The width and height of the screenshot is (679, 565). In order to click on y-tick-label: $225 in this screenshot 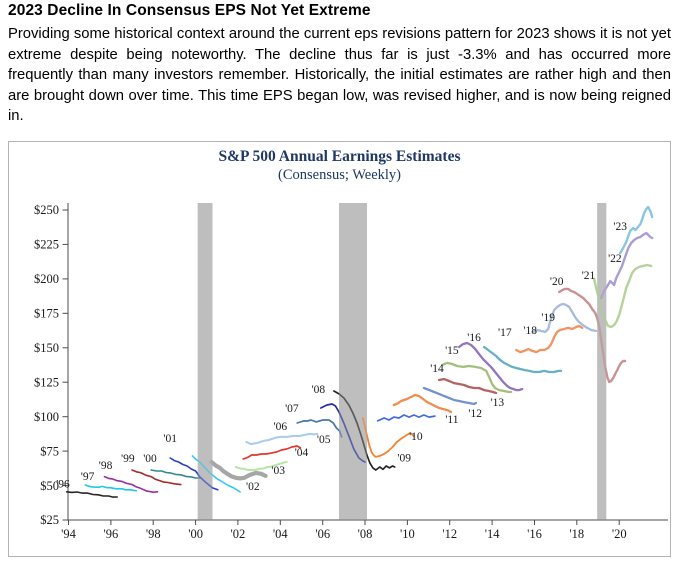, I will do `click(46, 245)`.